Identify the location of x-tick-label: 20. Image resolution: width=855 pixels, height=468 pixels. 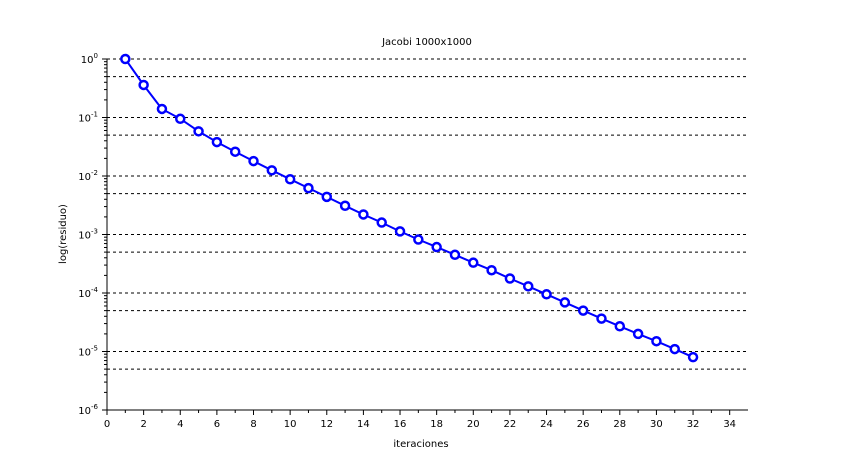
(473, 424).